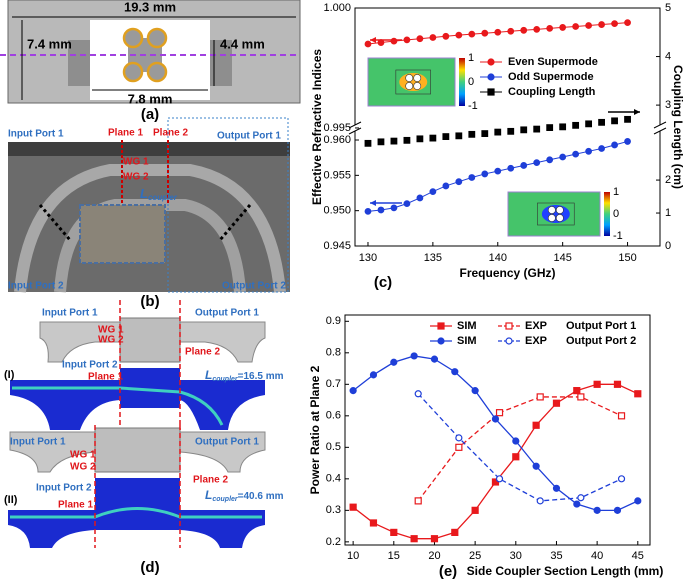 The height and width of the screenshot is (580, 685). I want to click on coupler-label: Lcoupler=40.6 mm, so click(244, 495).